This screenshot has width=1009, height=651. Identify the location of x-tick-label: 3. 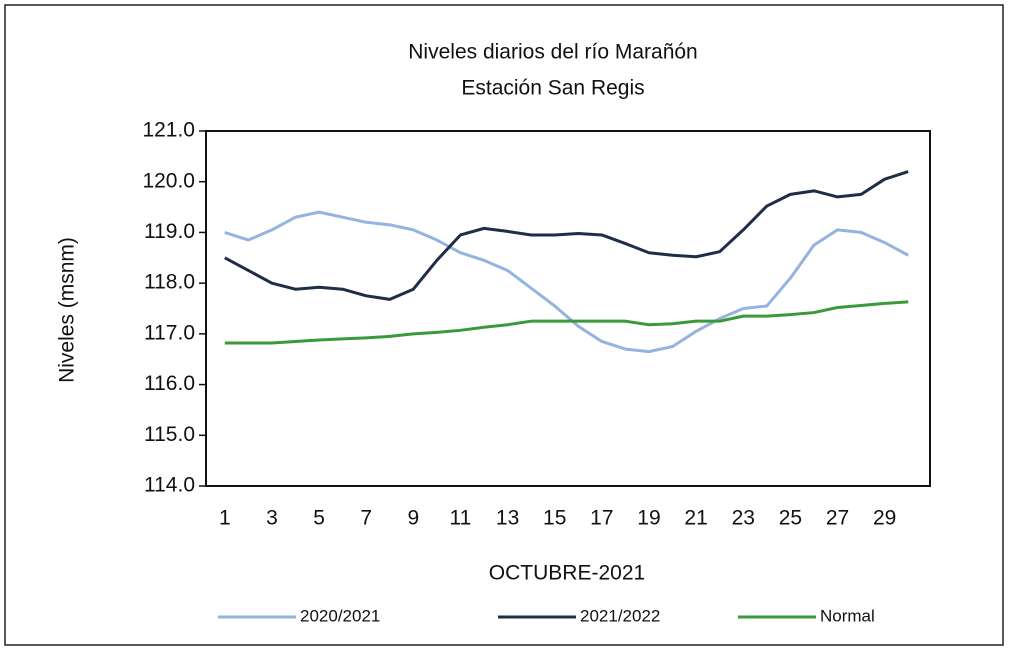
(272, 518).